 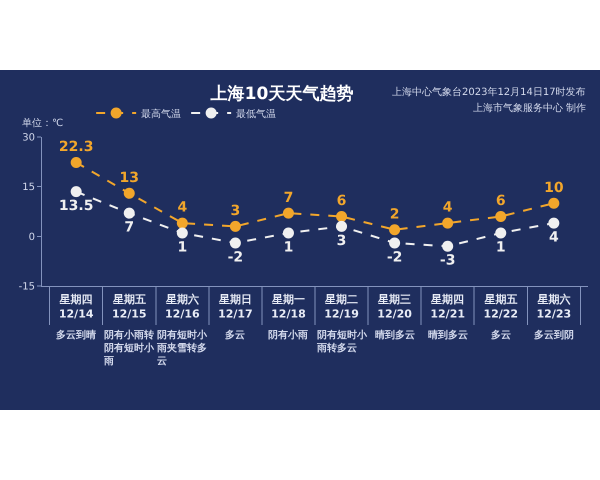 What do you see at coordinates (395, 214) in the screenshot?
I see `data-label: 2` at bounding box center [395, 214].